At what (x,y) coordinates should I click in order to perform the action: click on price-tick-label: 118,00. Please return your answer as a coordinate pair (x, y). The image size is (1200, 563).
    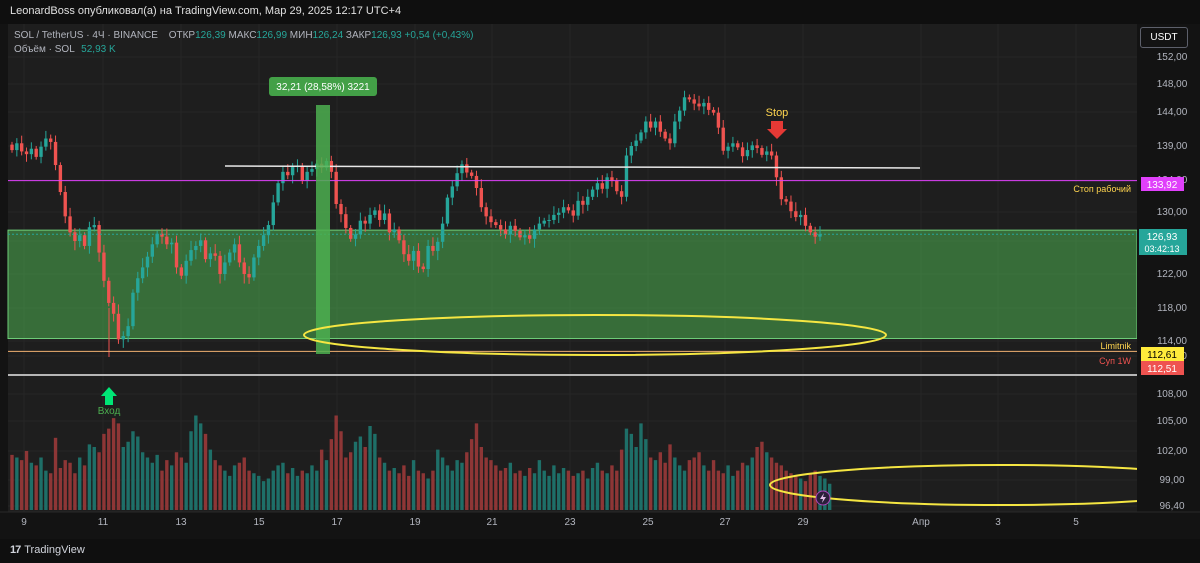
    Looking at the image, I should click on (1172, 308).